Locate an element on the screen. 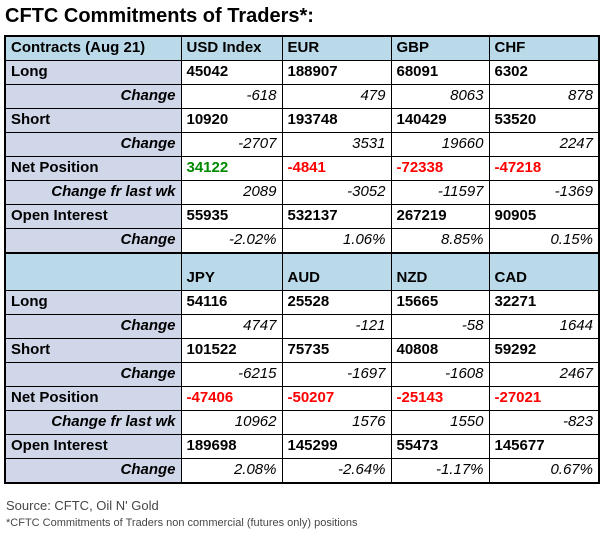 The width and height of the screenshot is (600, 542). table-row: Short 10920 193748 140429 53520 is located at coordinates (302, 120).